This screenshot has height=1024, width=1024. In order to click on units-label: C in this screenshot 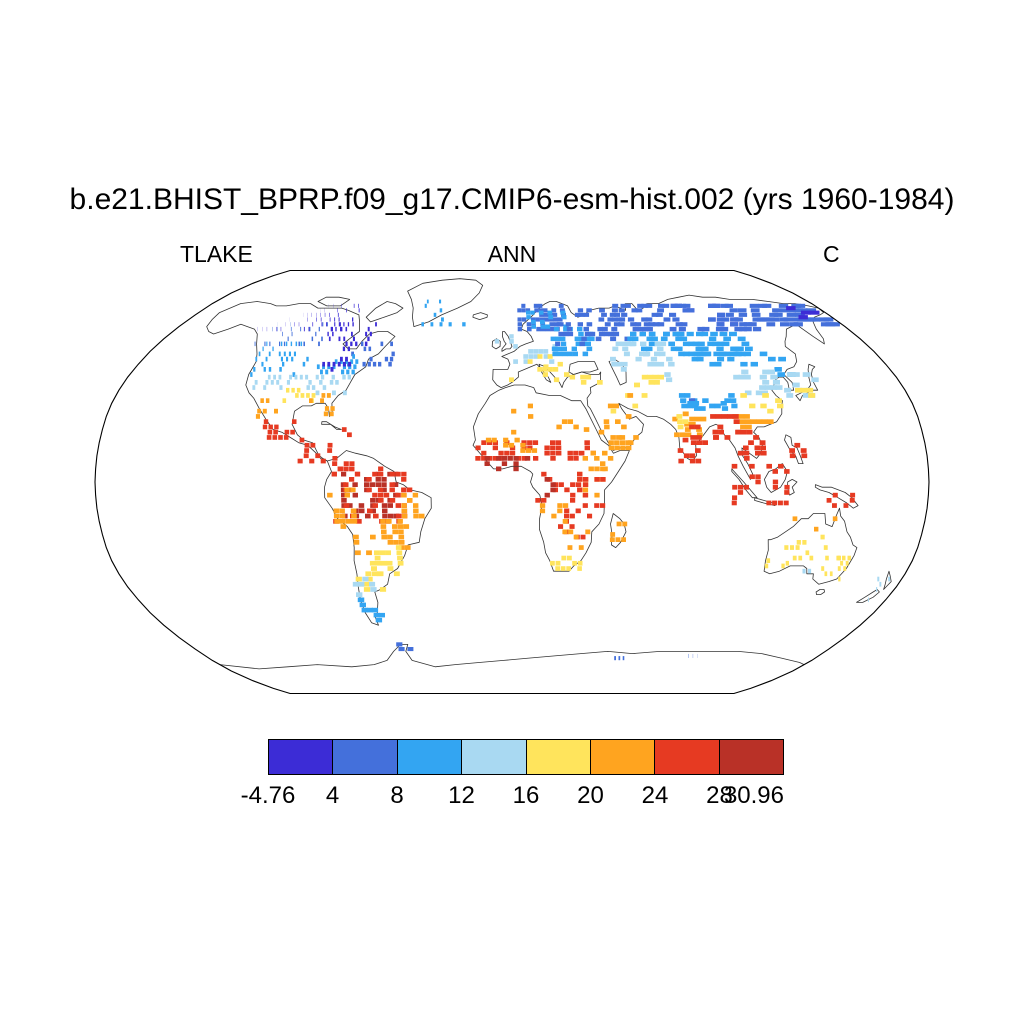, I will do `click(831, 254)`.